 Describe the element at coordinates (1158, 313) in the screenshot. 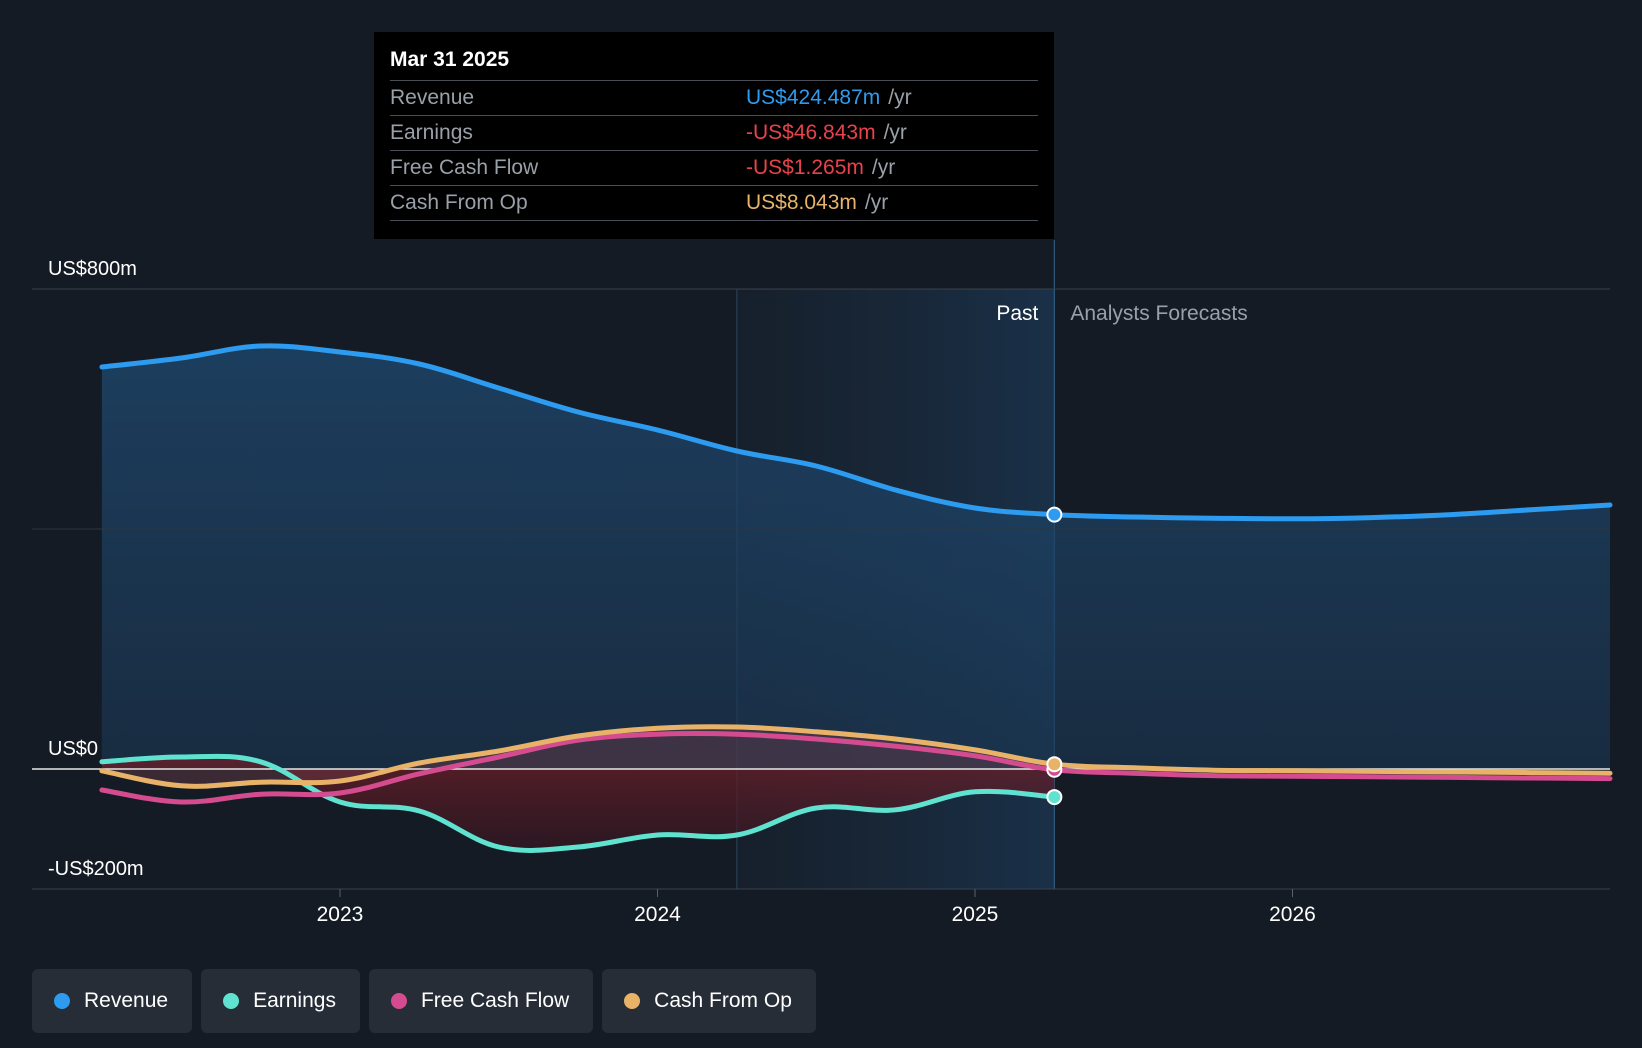

I see `forecast-label: Analysts Forecasts` at that location.